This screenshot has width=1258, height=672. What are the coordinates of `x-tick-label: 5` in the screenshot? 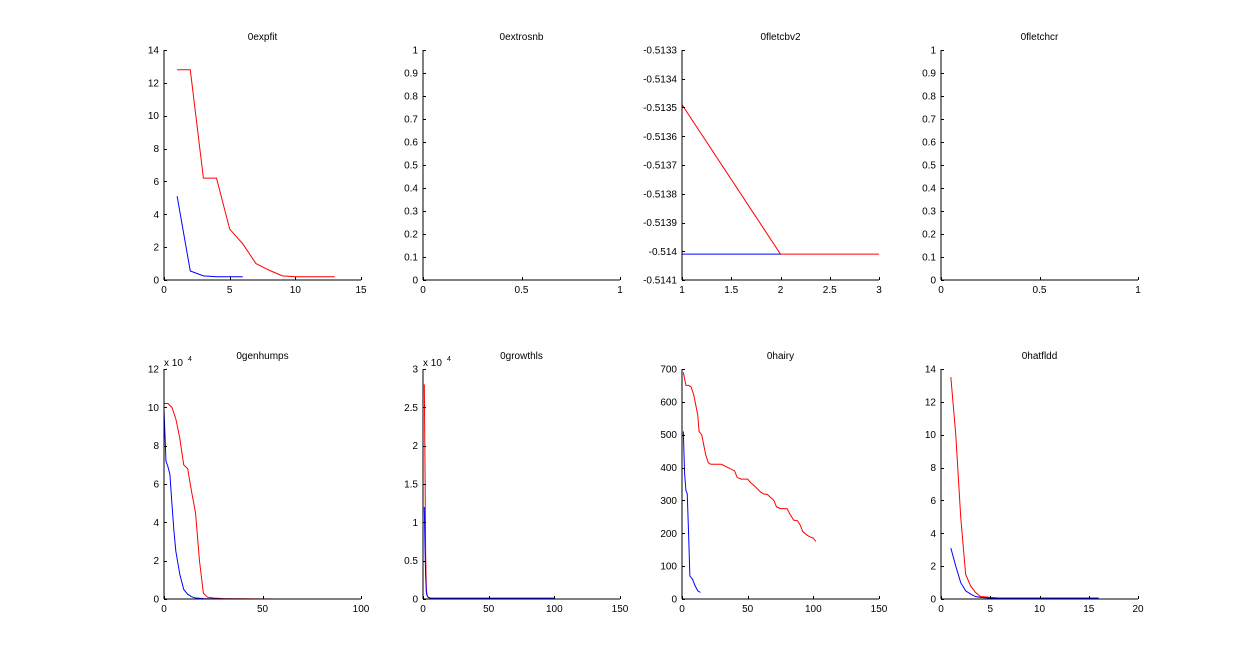 It's located at (990, 609).